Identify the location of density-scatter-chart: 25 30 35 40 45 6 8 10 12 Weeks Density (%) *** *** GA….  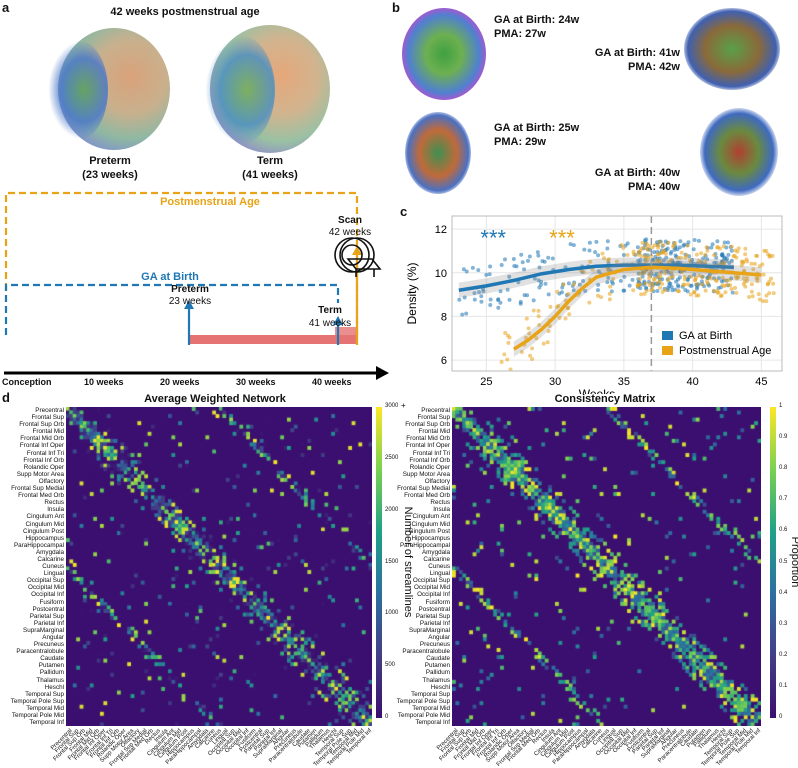
(594, 304).